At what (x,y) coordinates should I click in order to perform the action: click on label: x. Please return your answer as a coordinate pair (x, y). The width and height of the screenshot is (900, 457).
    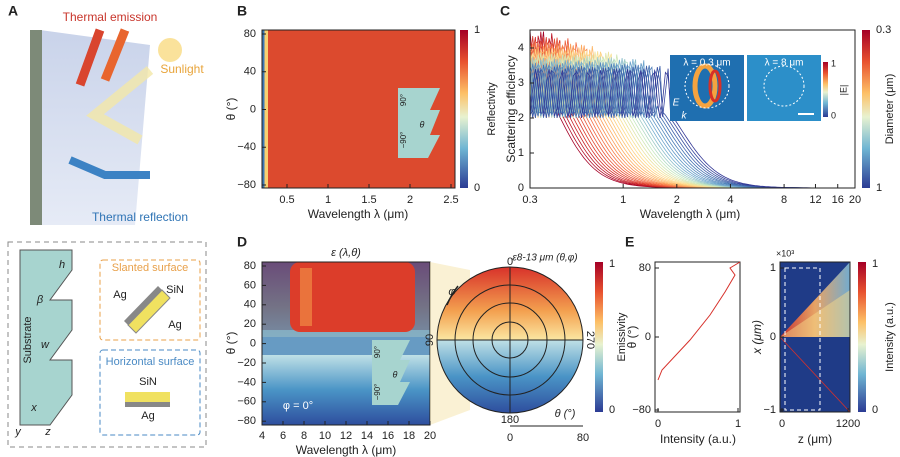
    Looking at the image, I should click on (33, 408).